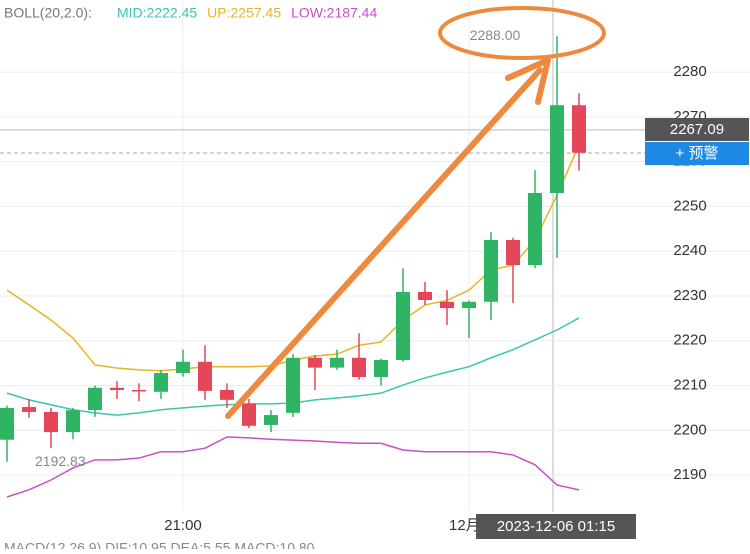  What do you see at coordinates (689, 474) in the screenshot?
I see `y-tick-label: 2190` at bounding box center [689, 474].